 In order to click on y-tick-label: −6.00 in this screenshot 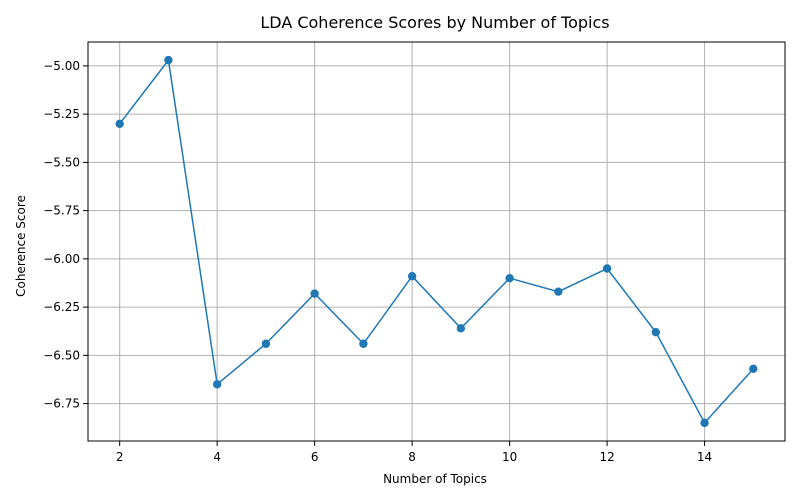, I will do `click(61, 259)`.